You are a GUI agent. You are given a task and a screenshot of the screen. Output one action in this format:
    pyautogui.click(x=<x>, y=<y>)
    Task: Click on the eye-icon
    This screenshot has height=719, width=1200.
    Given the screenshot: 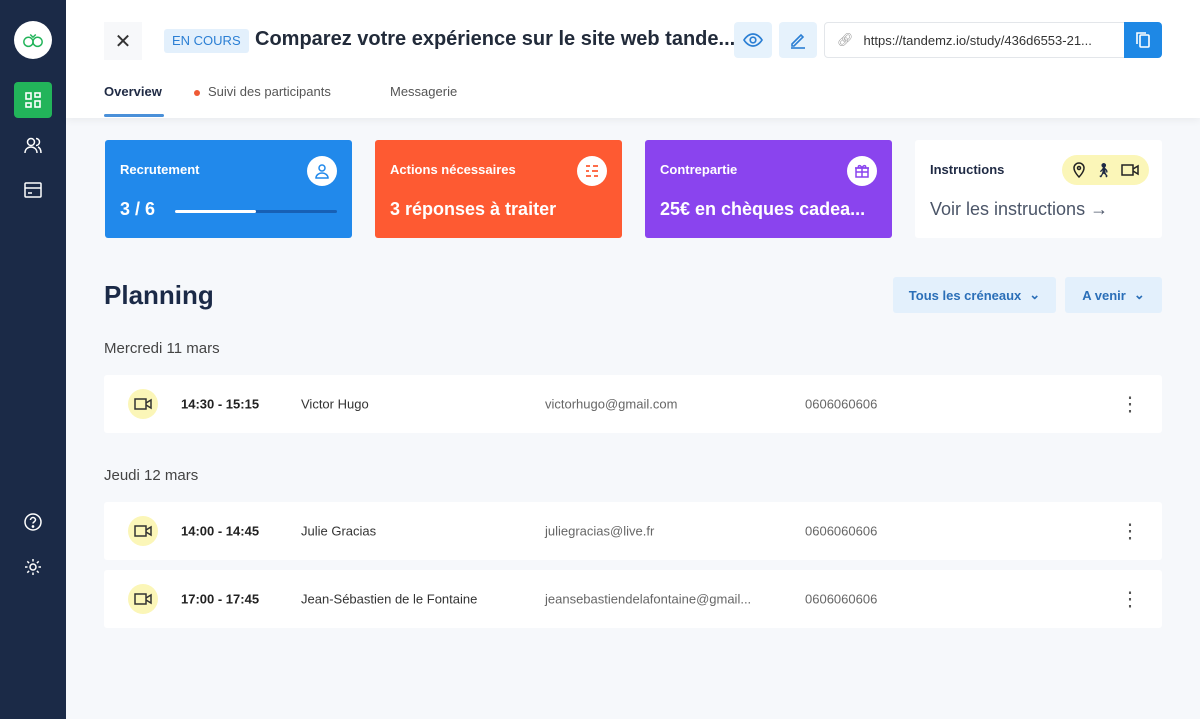 What is the action you would take?
    pyautogui.click(x=753, y=40)
    